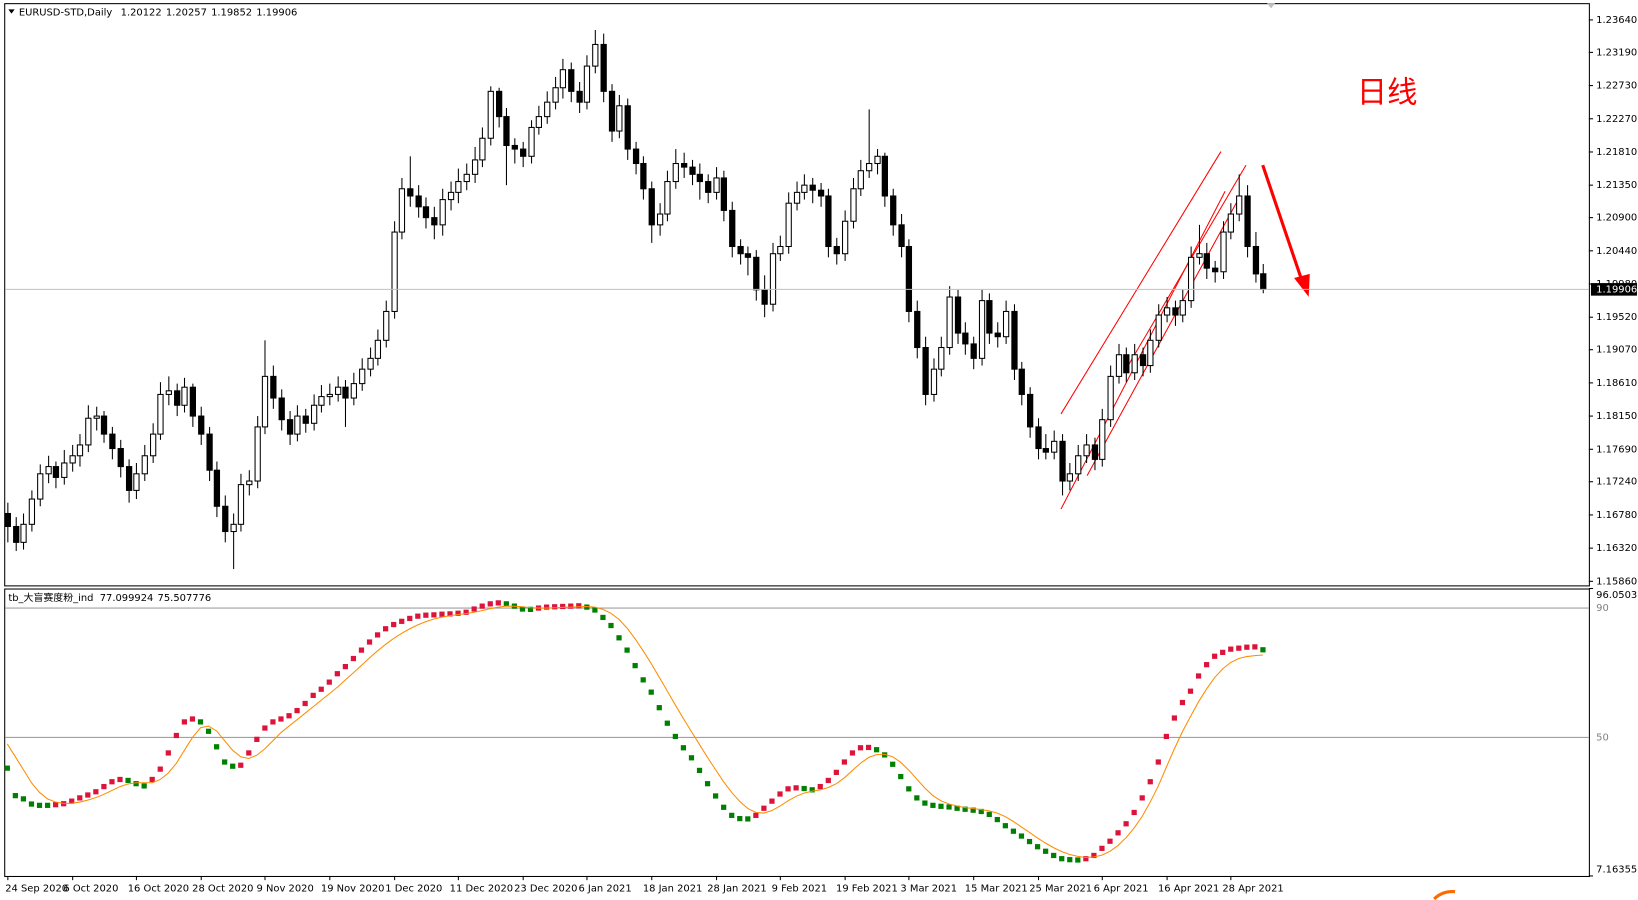 Image resolution: width=1638 pixels, height=900 pixels. Describe the element at coordinates (1282, 223) in the screenshot. I see `arrow-shaft` at that location.